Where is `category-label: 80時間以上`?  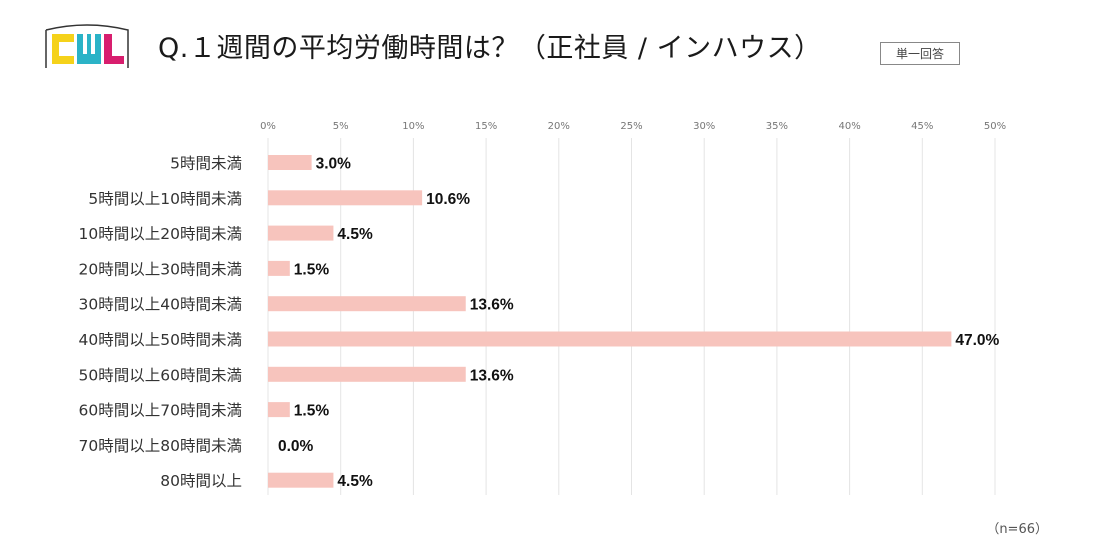 category-label: 80時間以上 is located at coordinates (201, 481).